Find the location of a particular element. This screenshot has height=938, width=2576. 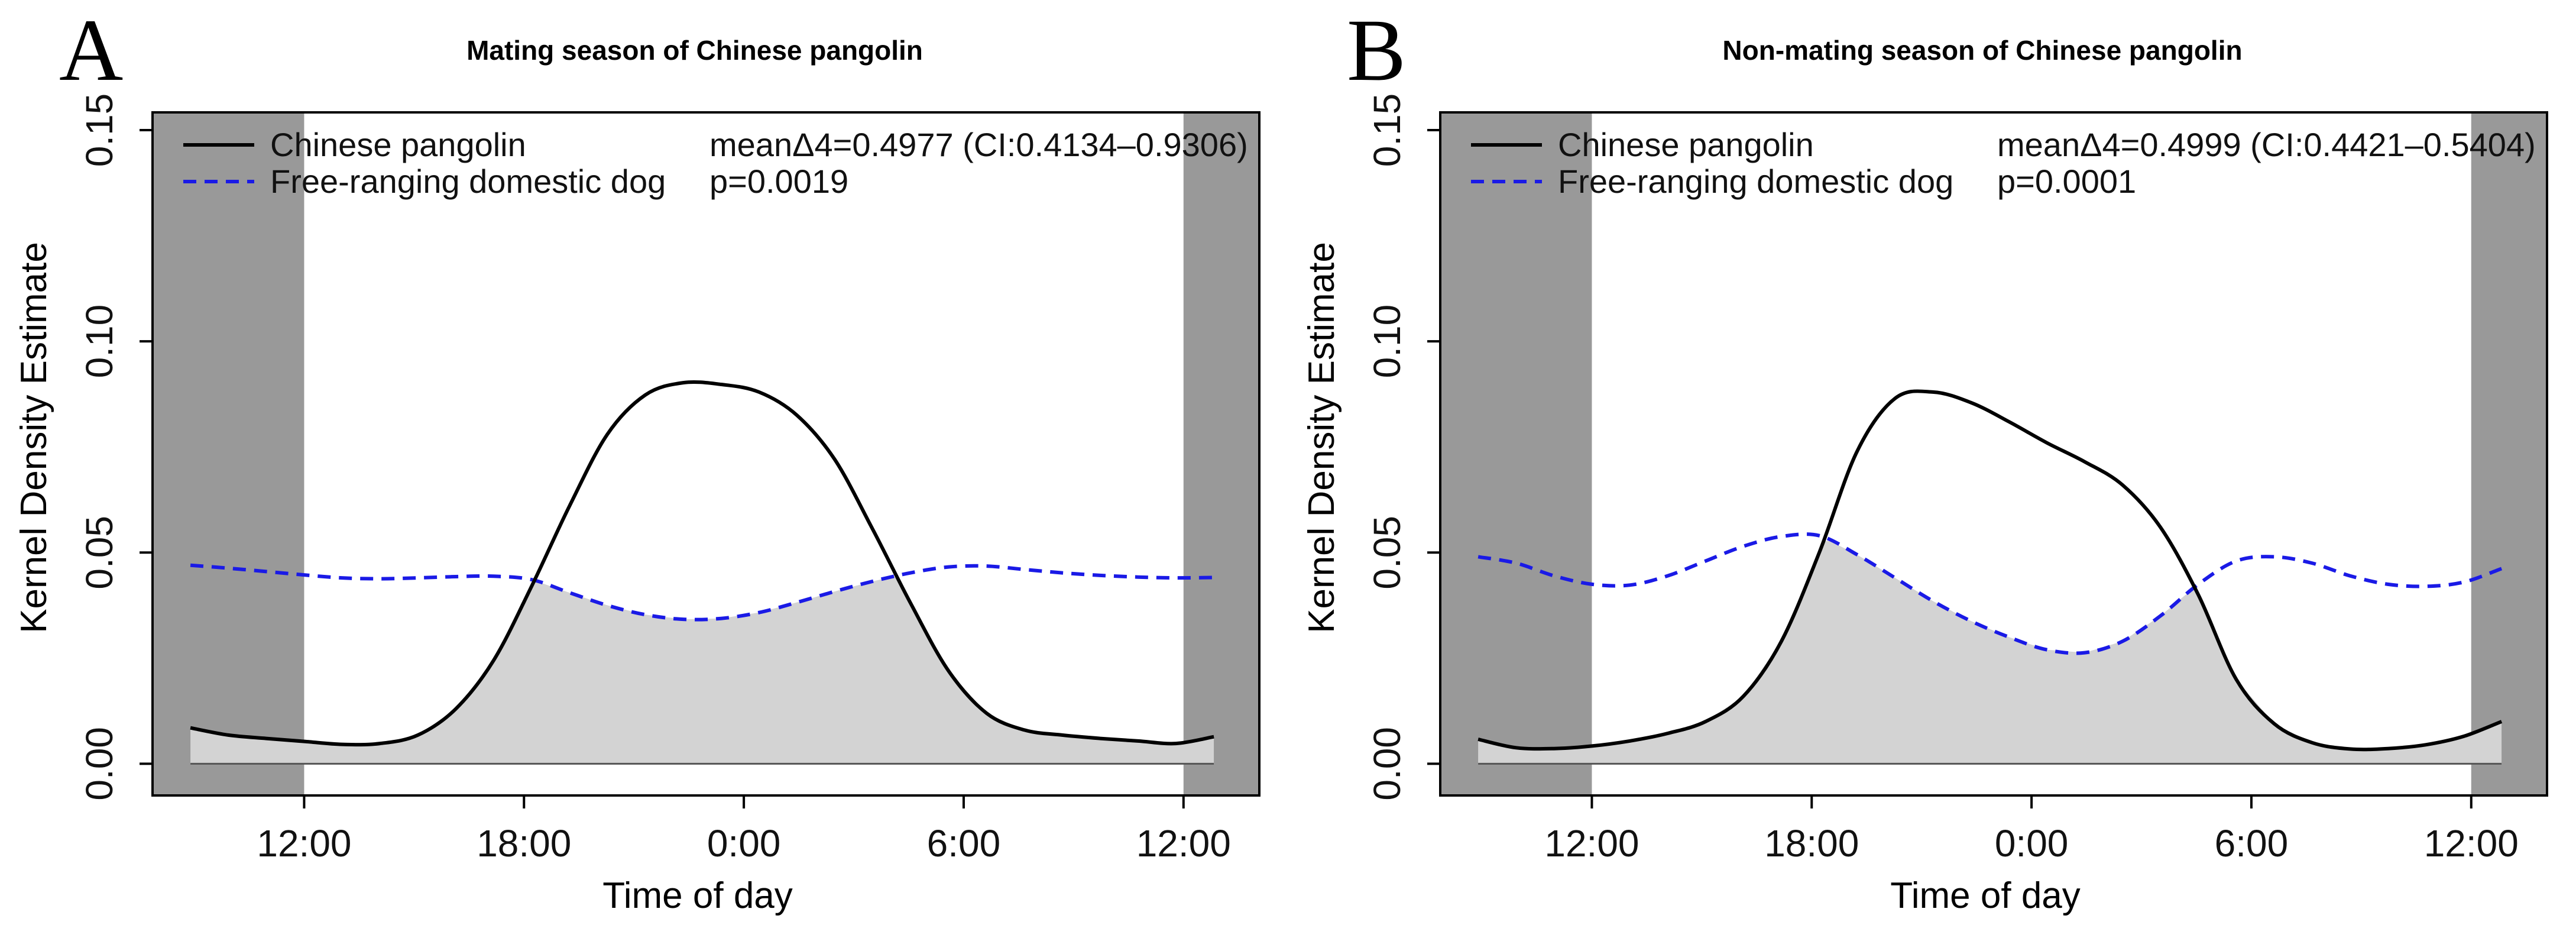

chart-title: Mating season of Chinese pangolin is located at coordinates (694, 51).